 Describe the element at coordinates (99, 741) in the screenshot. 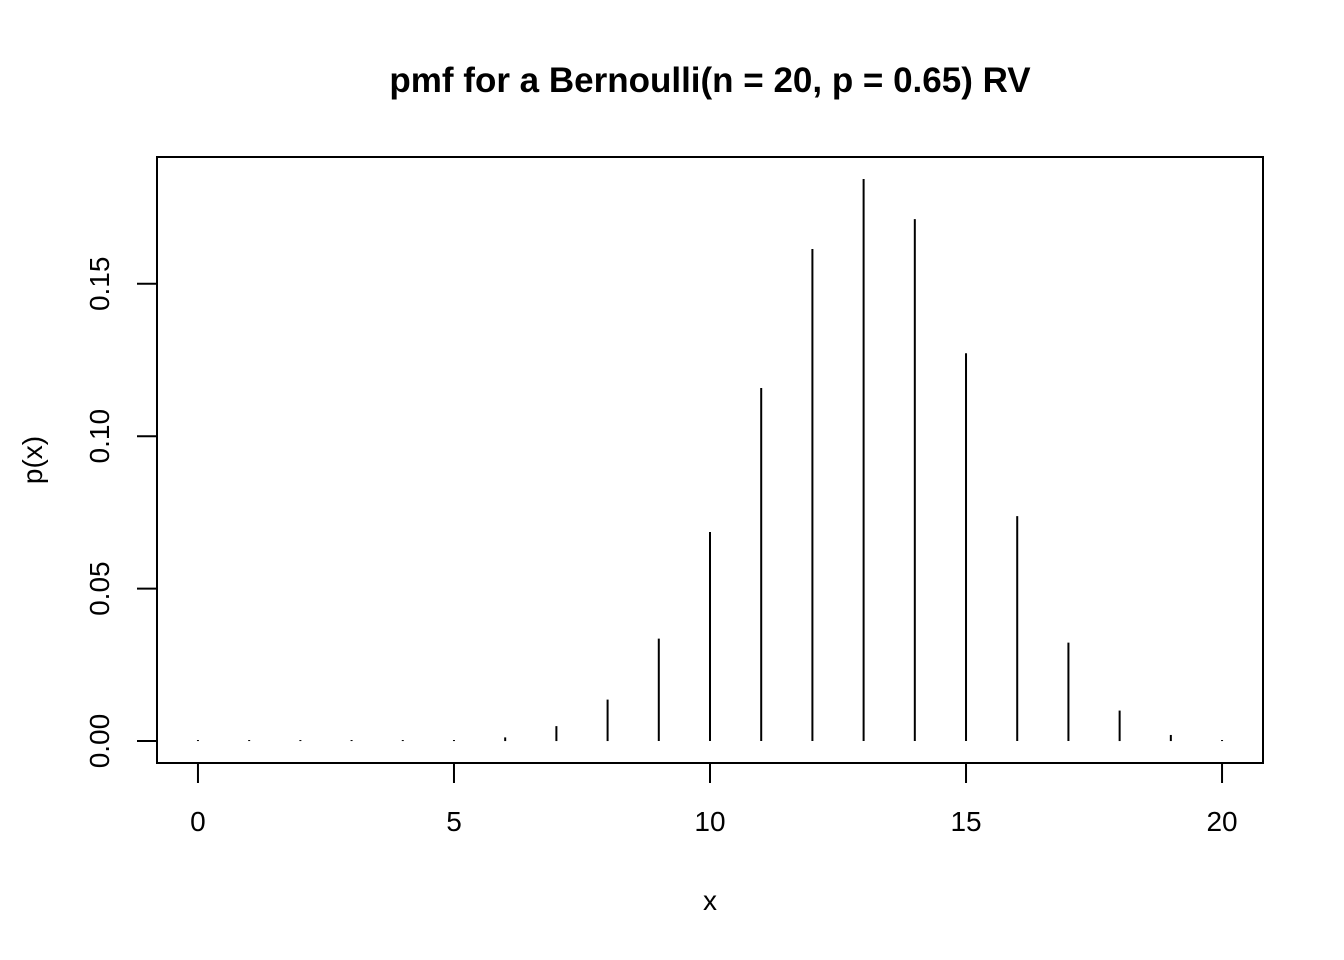

I see `y-tick-label: 0.00` at that location.